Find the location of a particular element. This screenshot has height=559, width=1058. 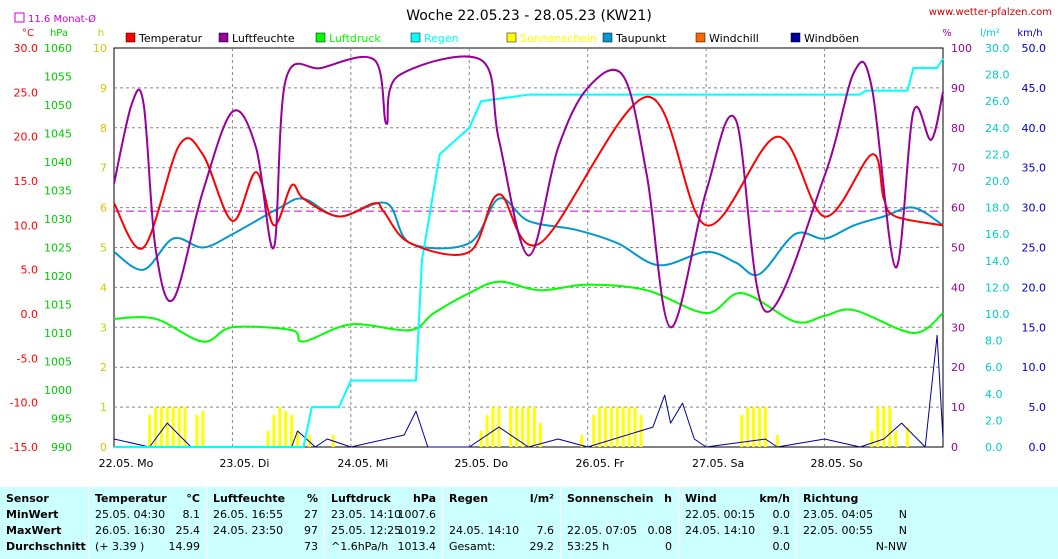

wind-min-value: 0.0 is located at coordinates (781, 514).